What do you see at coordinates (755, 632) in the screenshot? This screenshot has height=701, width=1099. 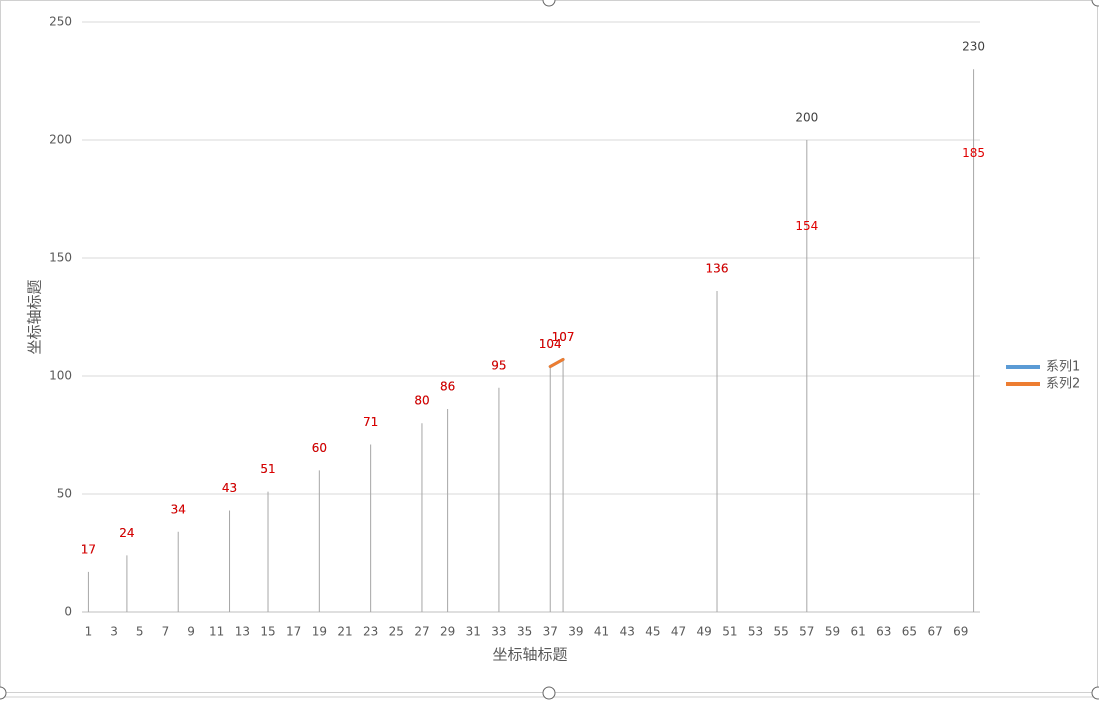 I see `x-tick-label: 53` at bounding box center [755, 632].